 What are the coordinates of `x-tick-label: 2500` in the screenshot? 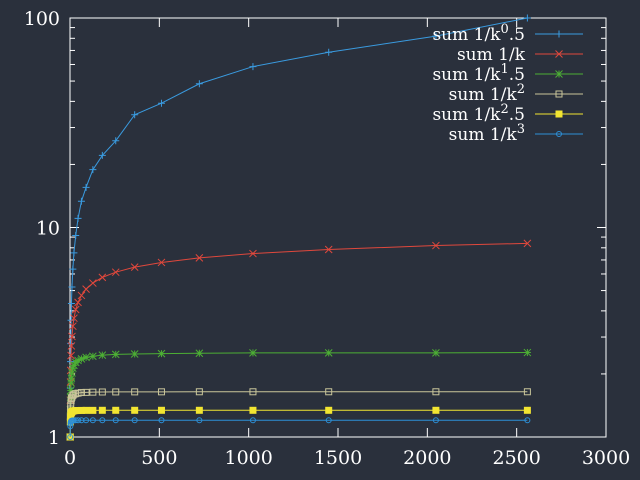 It's located at (516, 458).